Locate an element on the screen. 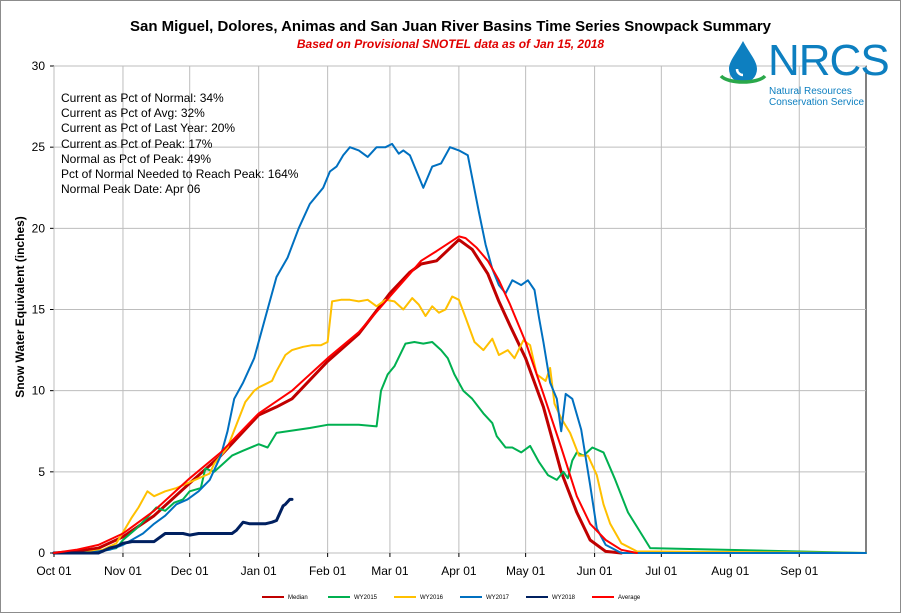 This screenshot has height=613, width=901. legend-label: WY2016 is located at coordinates (432, 598).